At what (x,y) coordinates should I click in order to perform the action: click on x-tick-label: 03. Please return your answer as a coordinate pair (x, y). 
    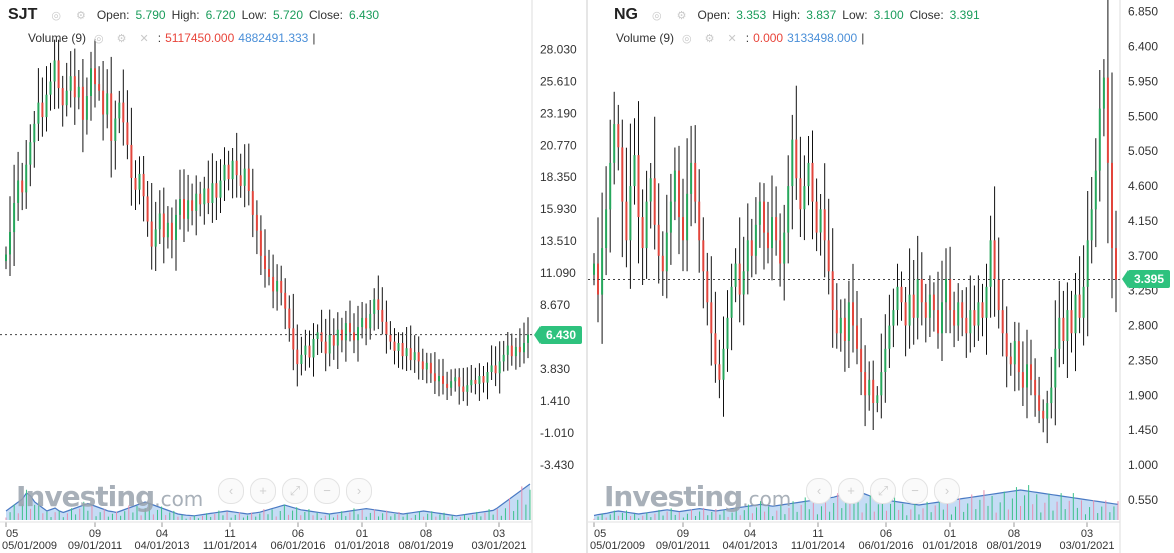
    Looking at the image, I should click on (499, 534).